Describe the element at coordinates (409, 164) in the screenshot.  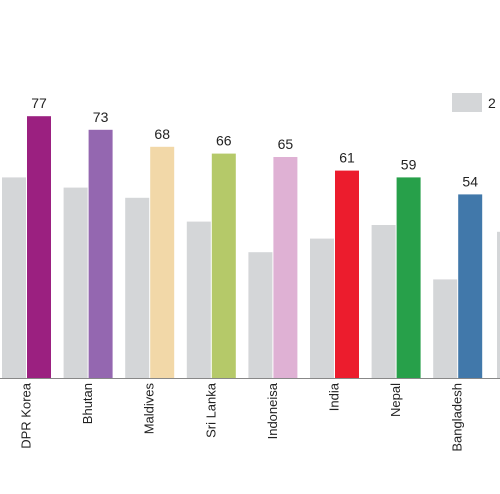
I see `data-label-6: 59` at that location.